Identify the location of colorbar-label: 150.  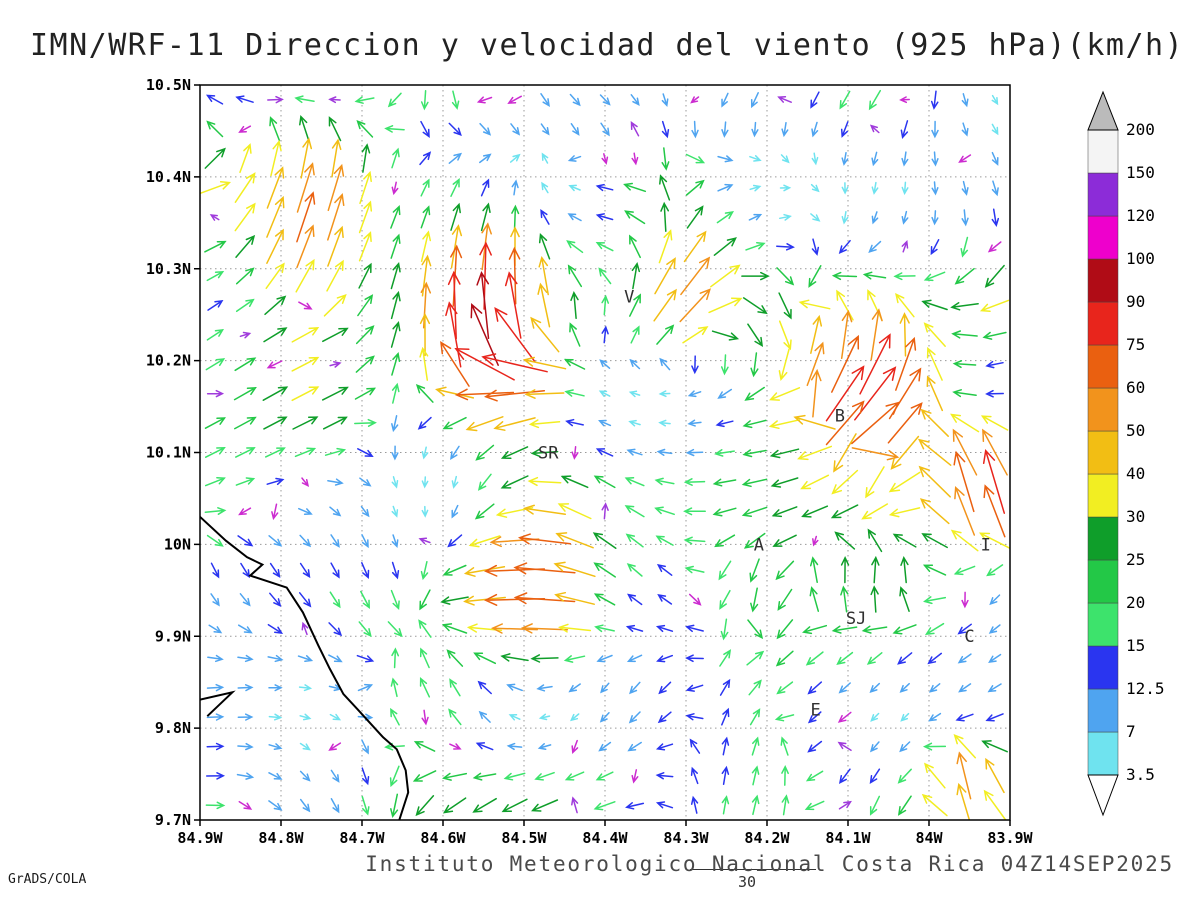
(1140, 172).